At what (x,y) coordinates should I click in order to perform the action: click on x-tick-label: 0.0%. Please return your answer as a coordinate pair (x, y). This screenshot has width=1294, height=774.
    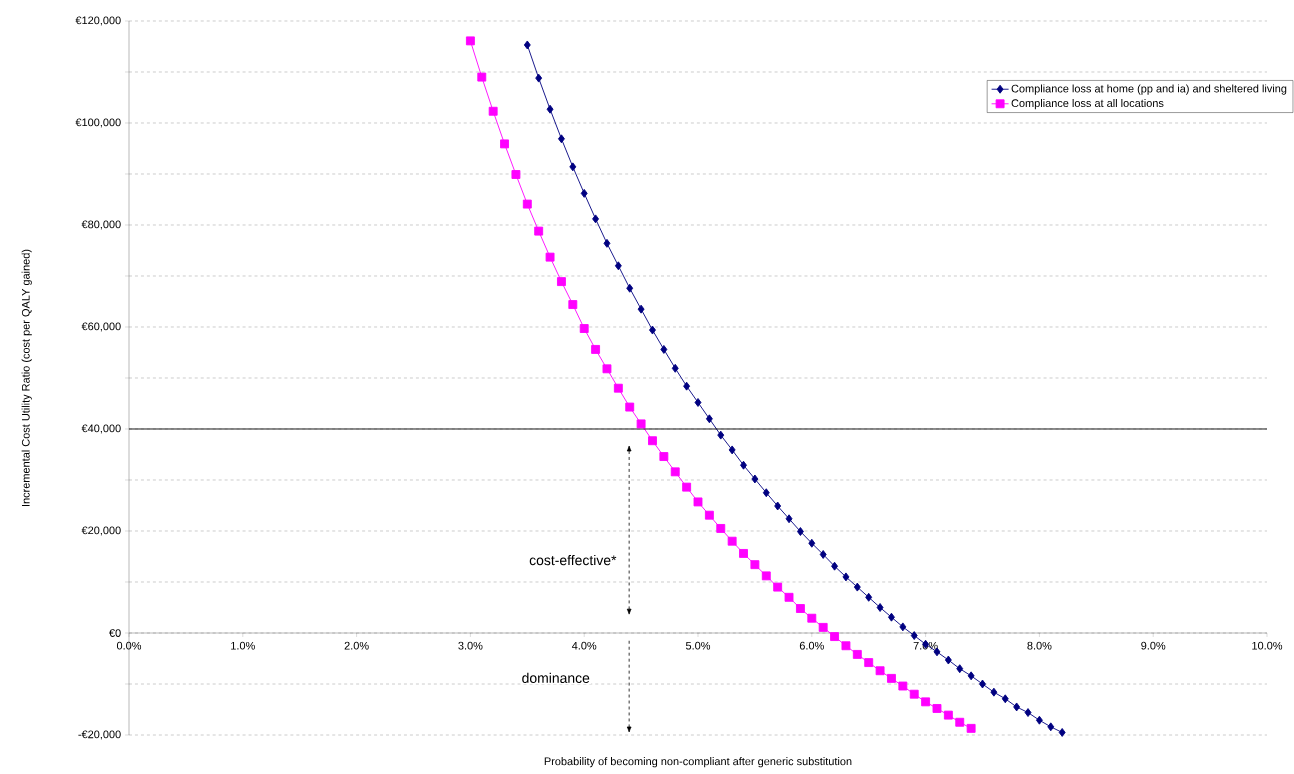
    Looking at the image, I should click on (129, 645).